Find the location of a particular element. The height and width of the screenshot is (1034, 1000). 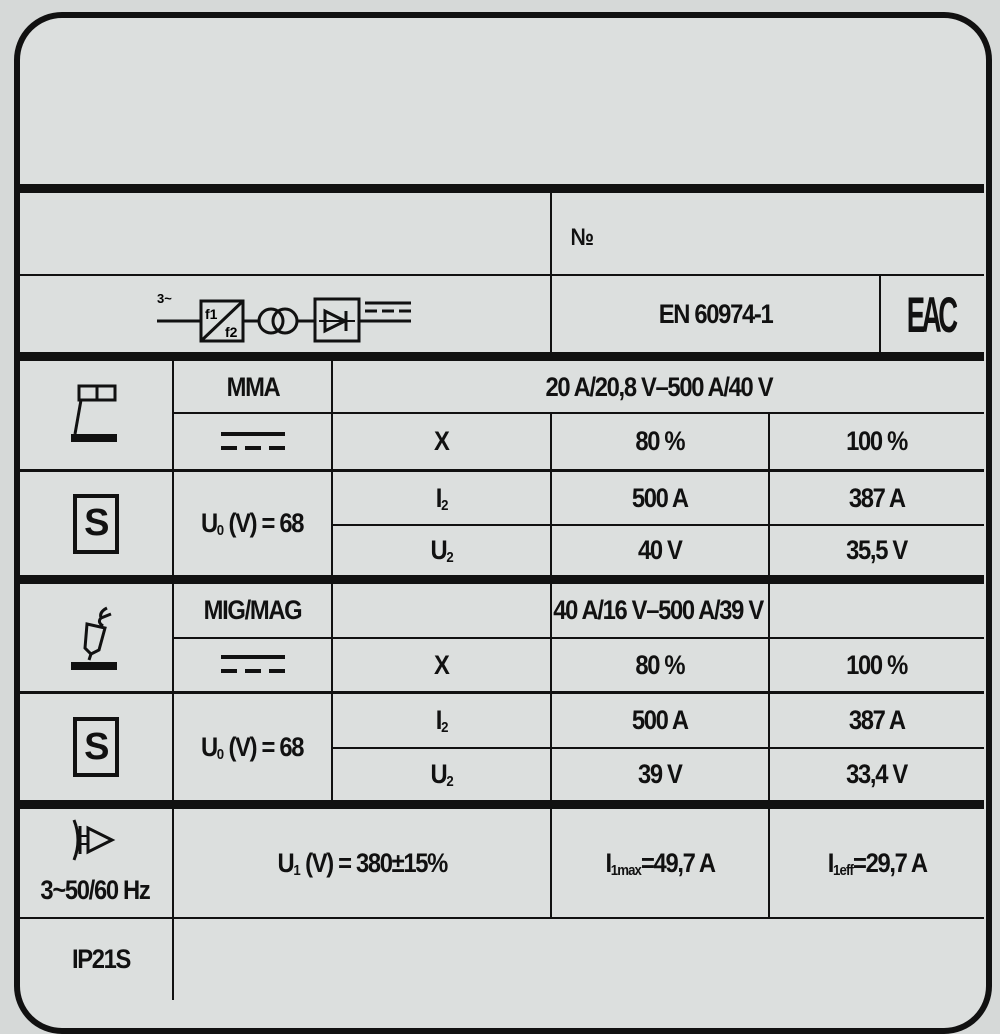

mma-duty-label: X is located at coordinates (442, 441).